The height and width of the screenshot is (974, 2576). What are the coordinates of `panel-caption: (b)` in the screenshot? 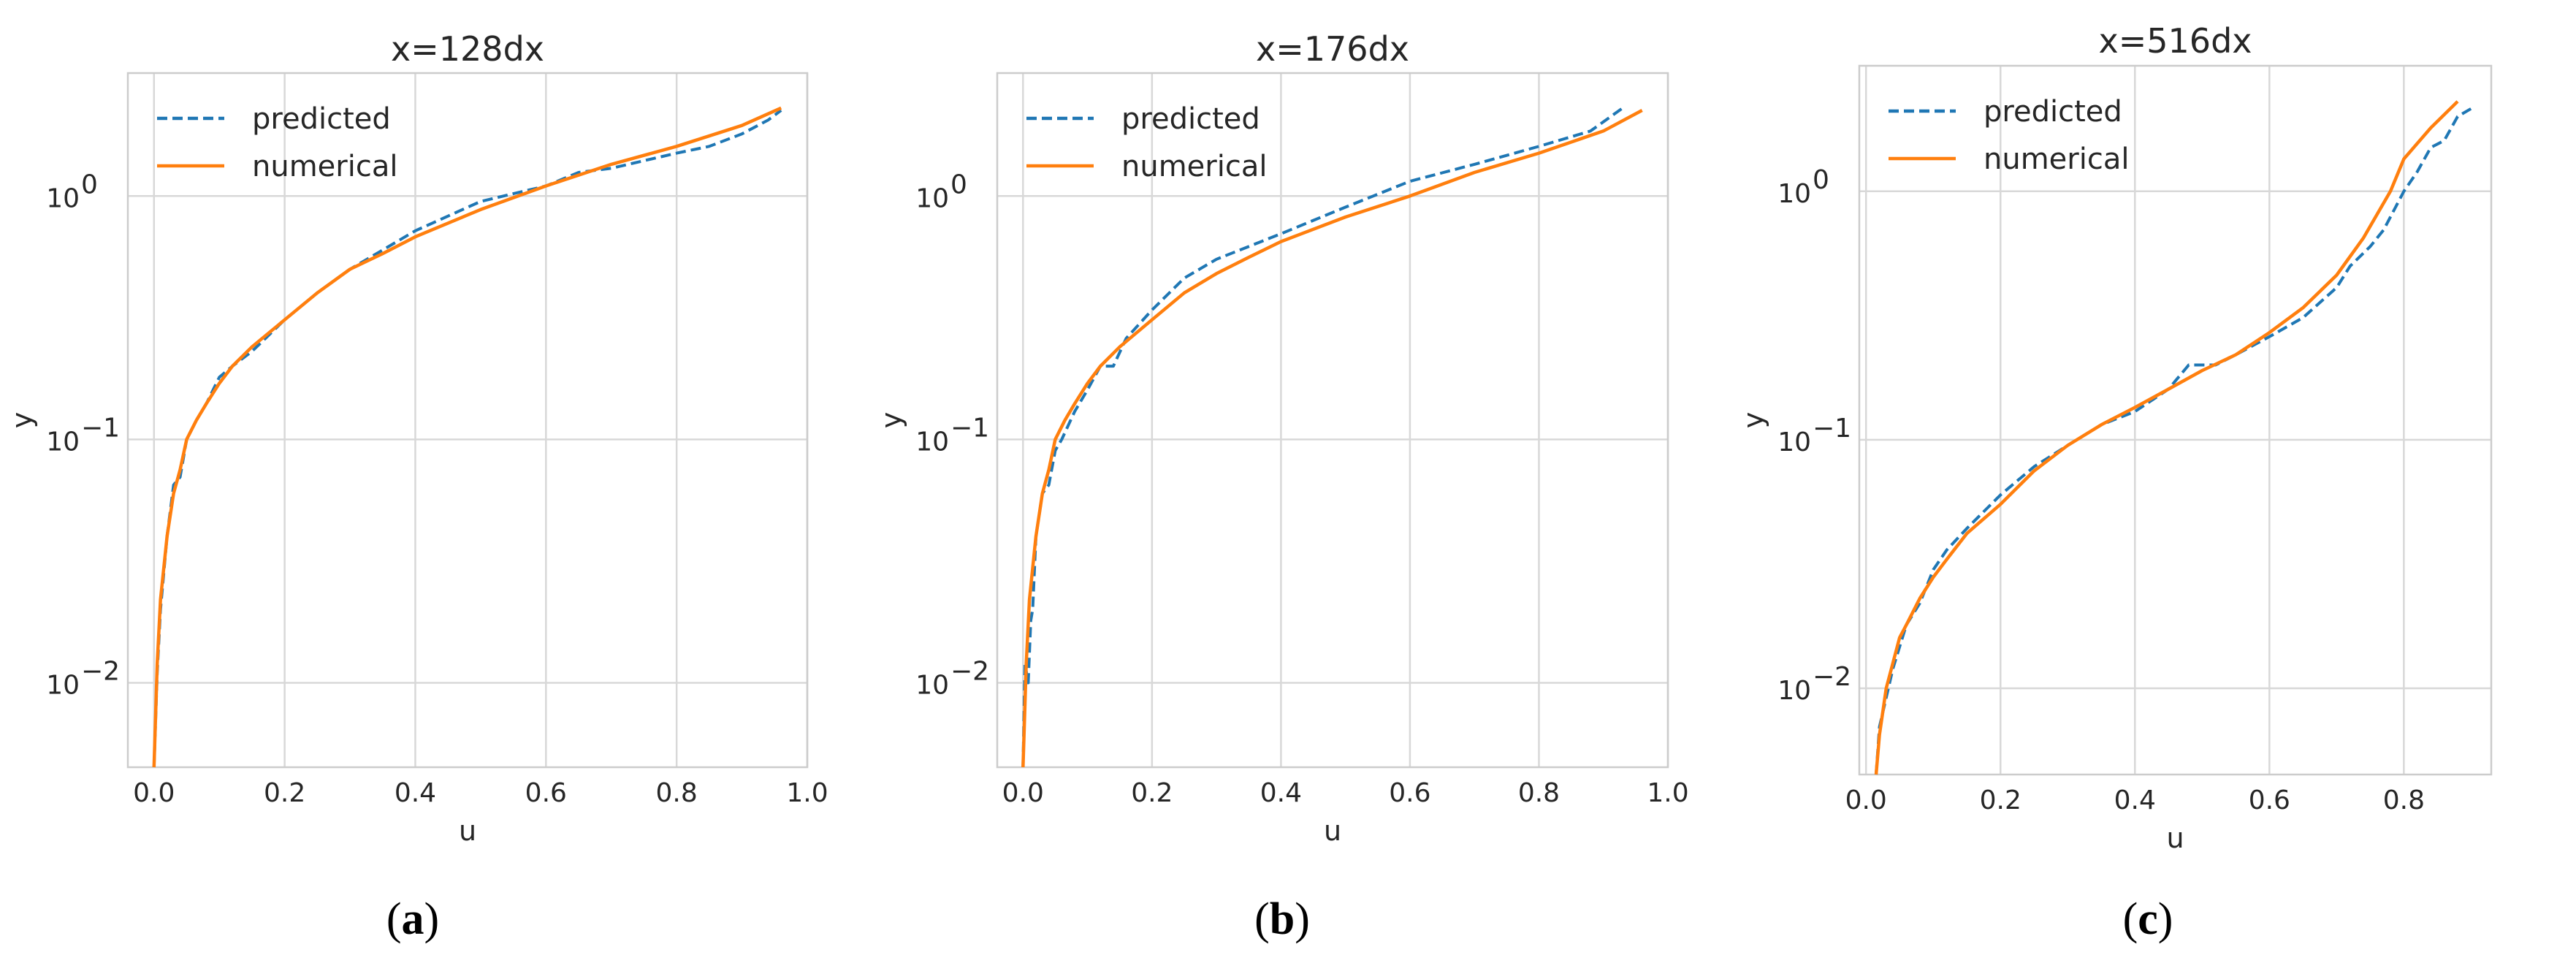 It's located at (1282, 919).